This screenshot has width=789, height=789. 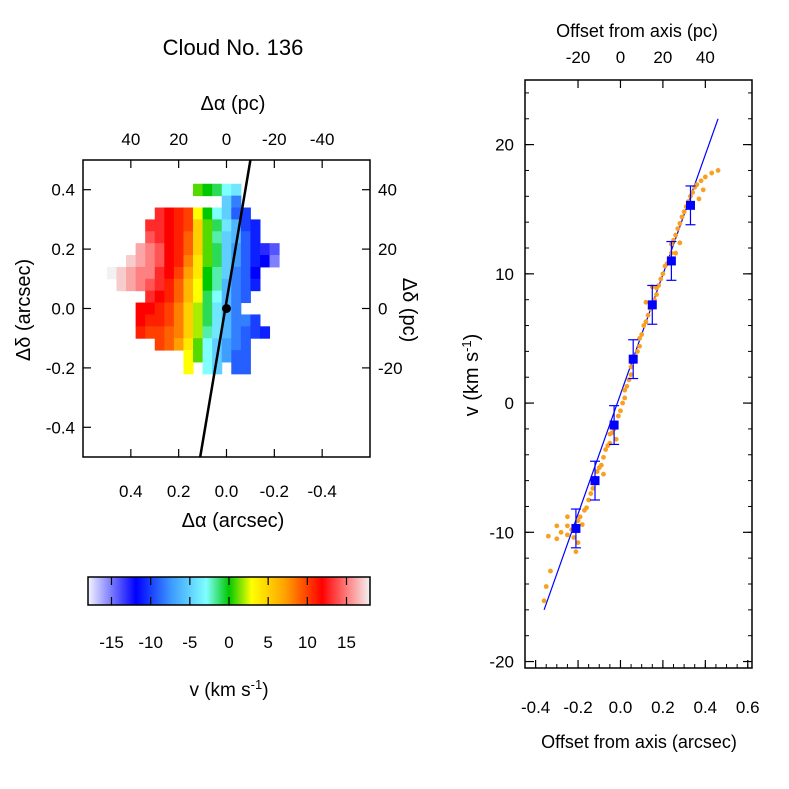 What do you see at coordinates (226, 308) in the screenshot?
I see `center-point` at bounding box center [226, 308].